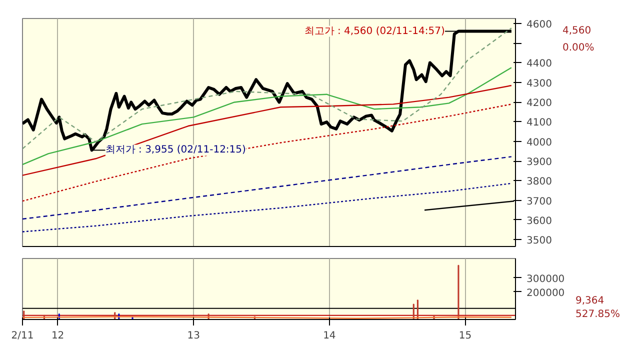 Image resolution: width=622 pixels, height=349 pixels. I want to click on y-tick-label: 3700, so click(539, 202).